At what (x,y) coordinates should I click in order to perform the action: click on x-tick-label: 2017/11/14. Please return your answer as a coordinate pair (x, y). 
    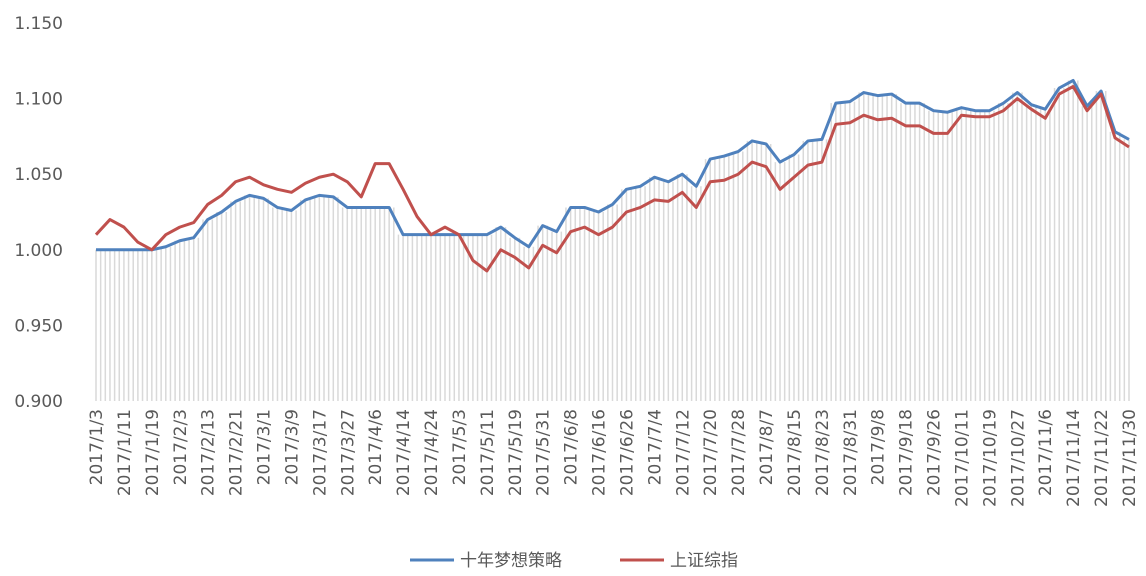
    Looking at the image, I should click on (1074, 458).